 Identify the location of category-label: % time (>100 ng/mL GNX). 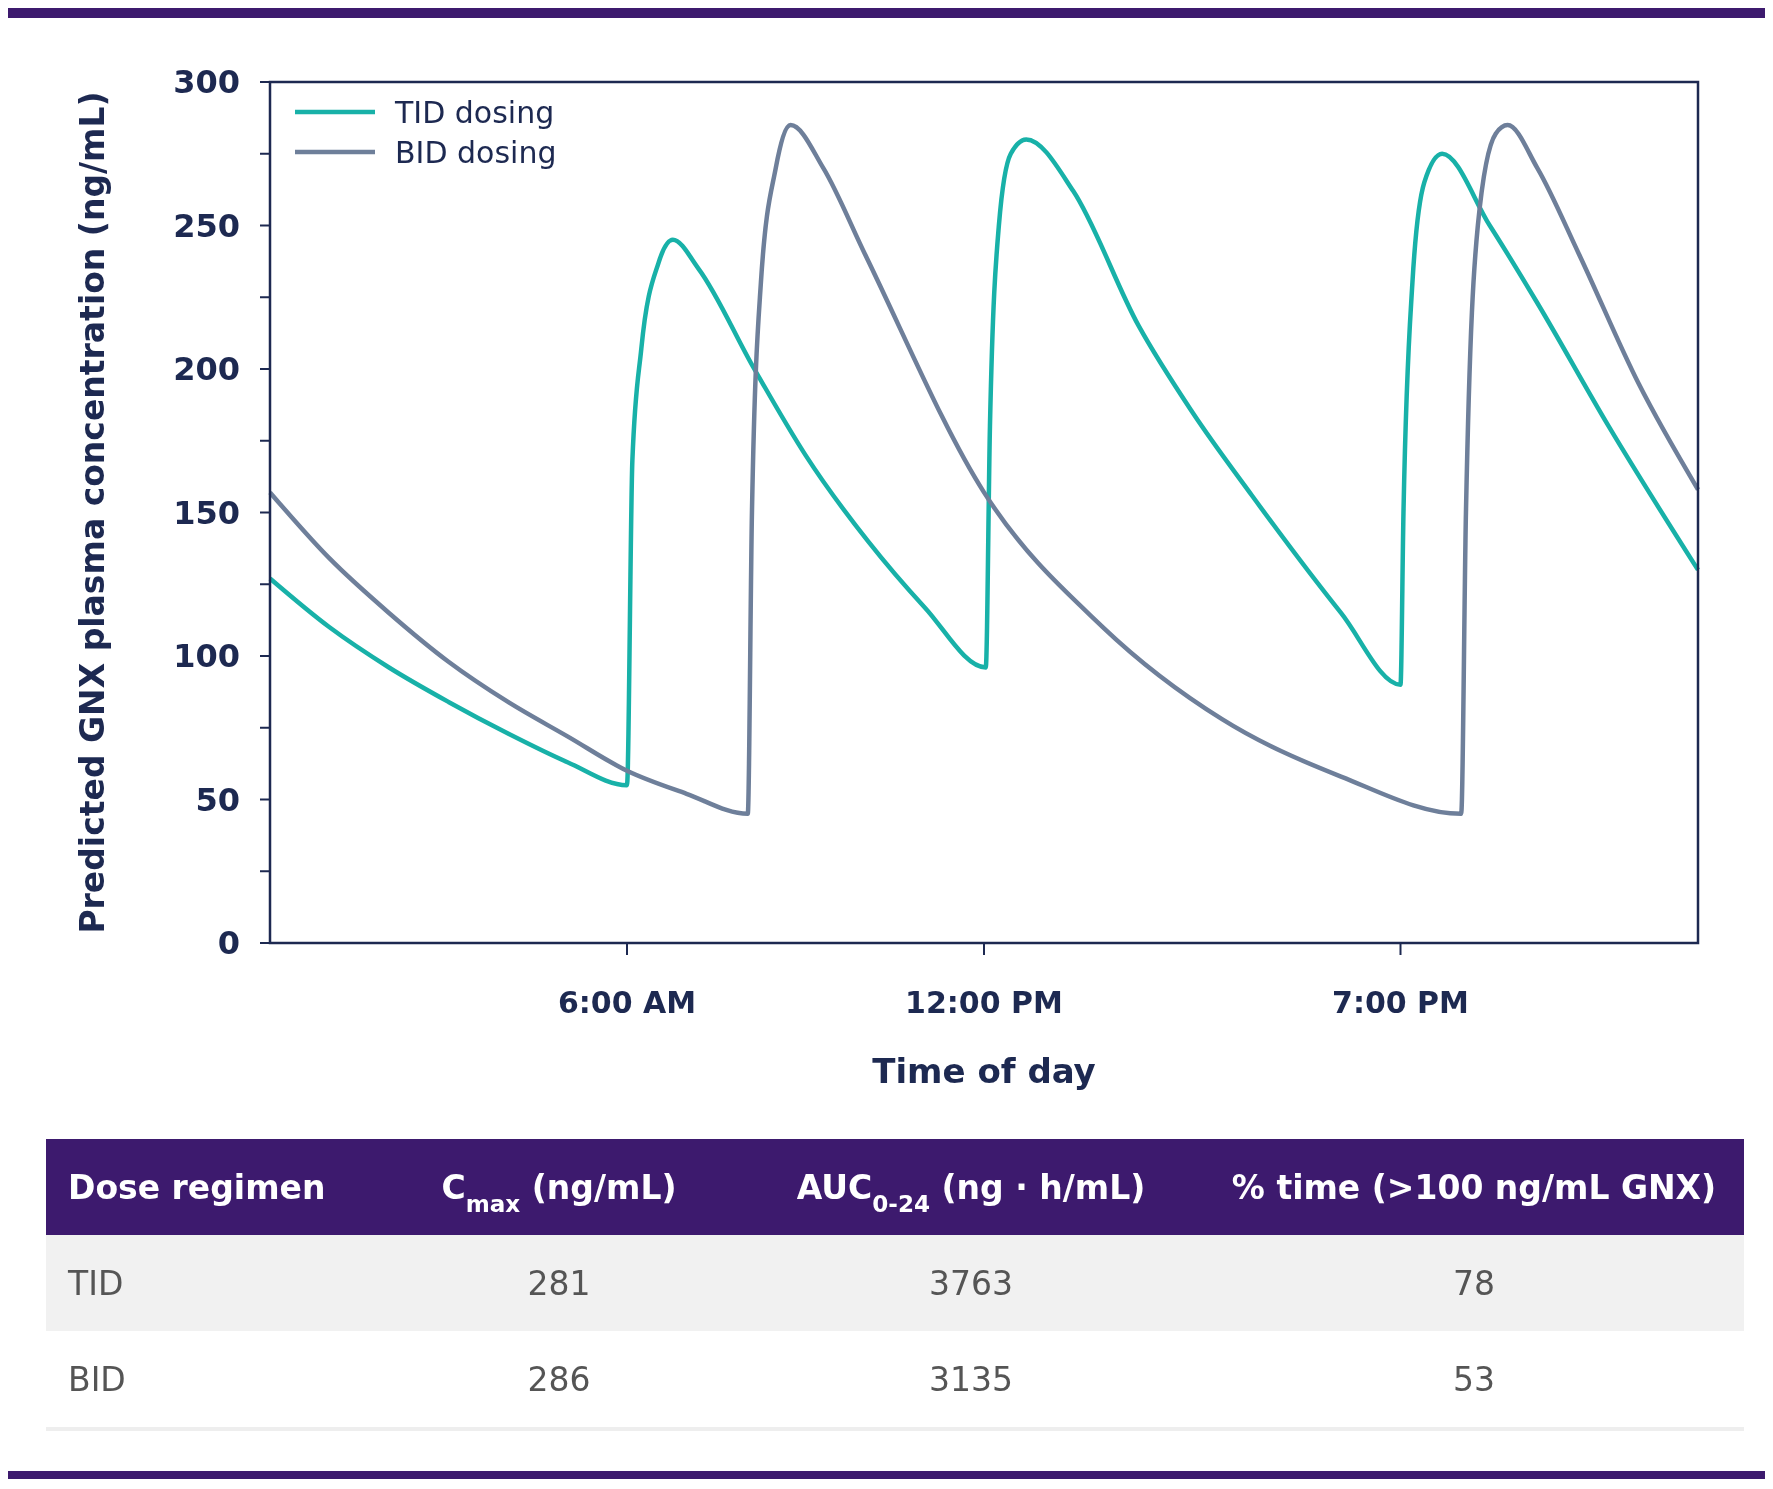
(1474, 1187).